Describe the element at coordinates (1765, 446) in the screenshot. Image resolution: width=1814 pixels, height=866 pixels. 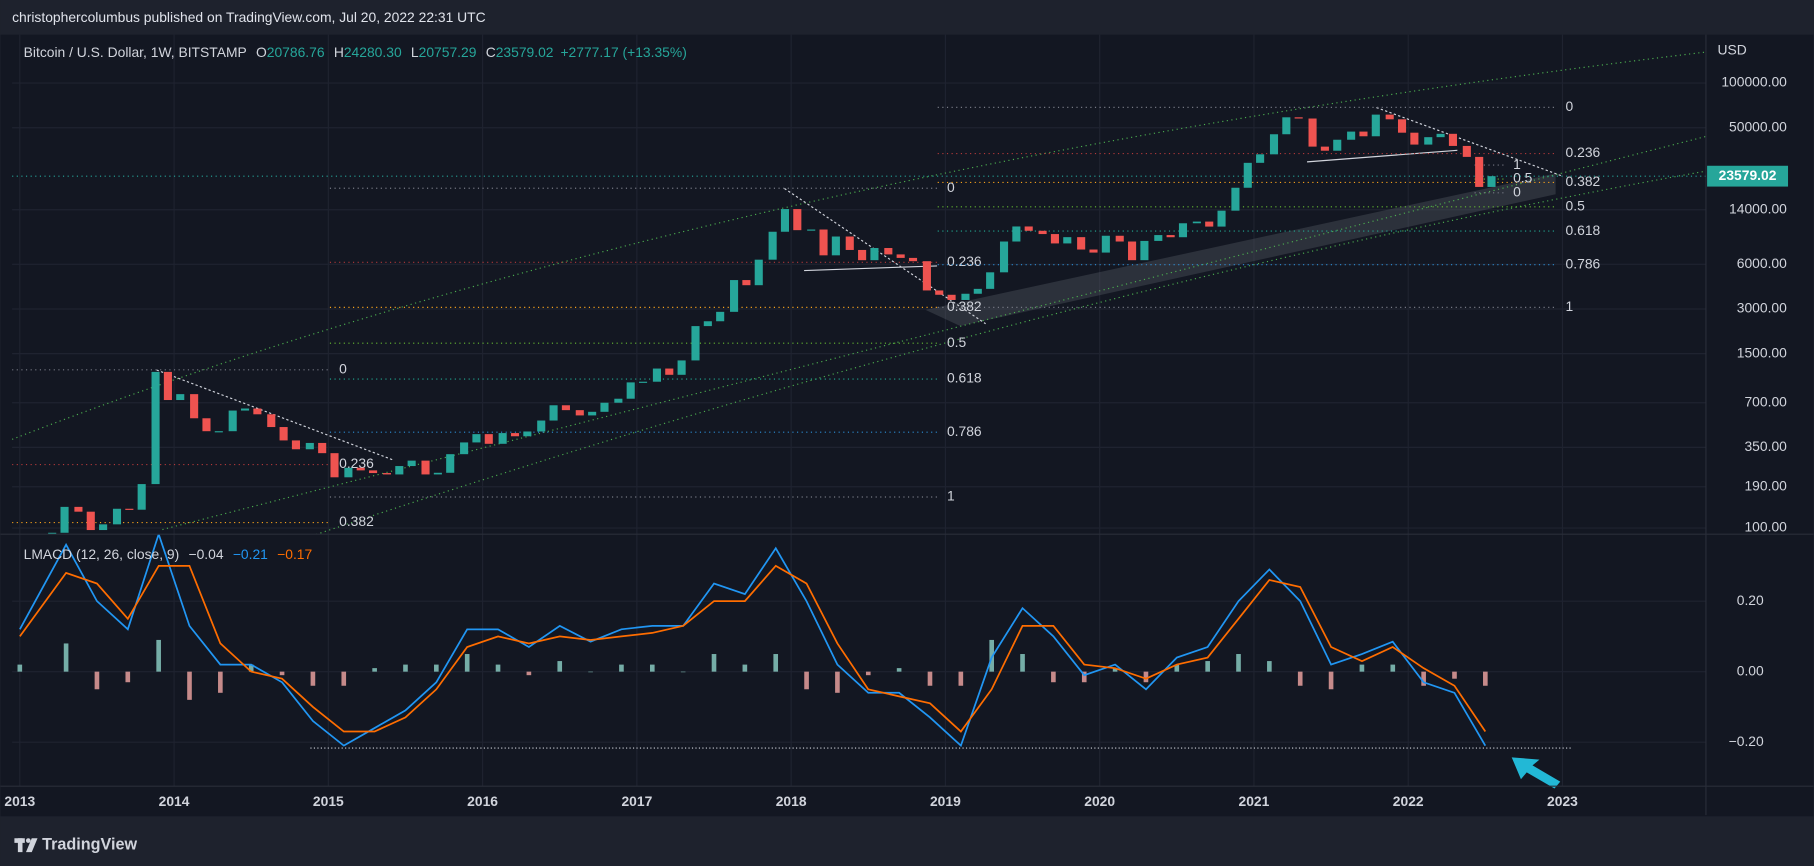
I see `y-tick-label: 350.00` at that location.